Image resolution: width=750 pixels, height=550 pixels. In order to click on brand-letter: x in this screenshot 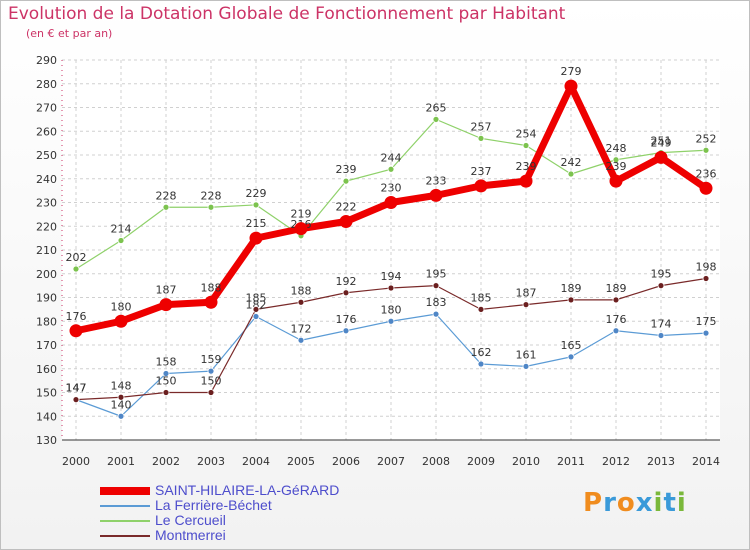, I will do `click(644, 503)`.